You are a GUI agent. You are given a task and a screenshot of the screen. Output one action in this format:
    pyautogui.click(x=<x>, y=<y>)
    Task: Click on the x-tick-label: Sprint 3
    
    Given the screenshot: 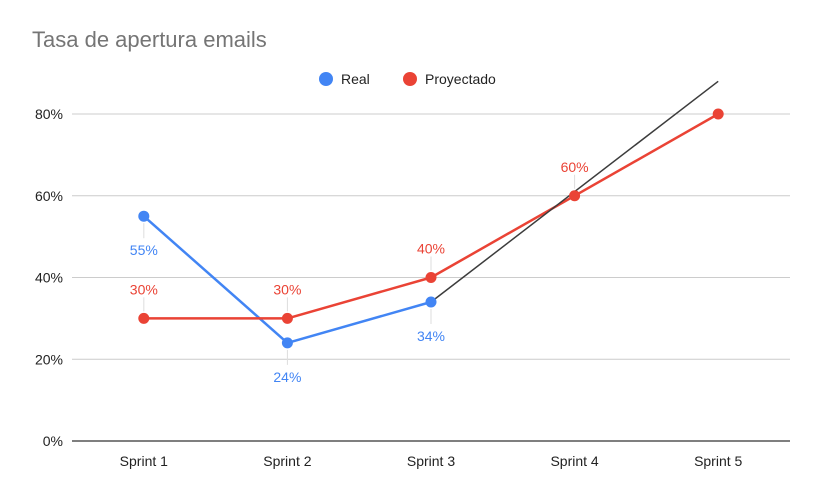 What is the action you would take?
    pyautogui.click(x=431, y=461)
    